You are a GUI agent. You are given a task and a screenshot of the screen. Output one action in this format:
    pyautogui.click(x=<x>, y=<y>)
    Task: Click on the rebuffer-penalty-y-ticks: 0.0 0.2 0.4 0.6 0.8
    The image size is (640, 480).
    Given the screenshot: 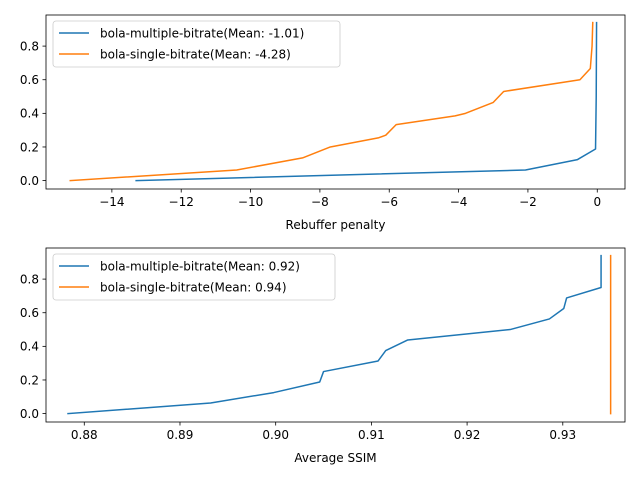 What is the action you would take?
    pyautogui.click(x=33, y=113)
    